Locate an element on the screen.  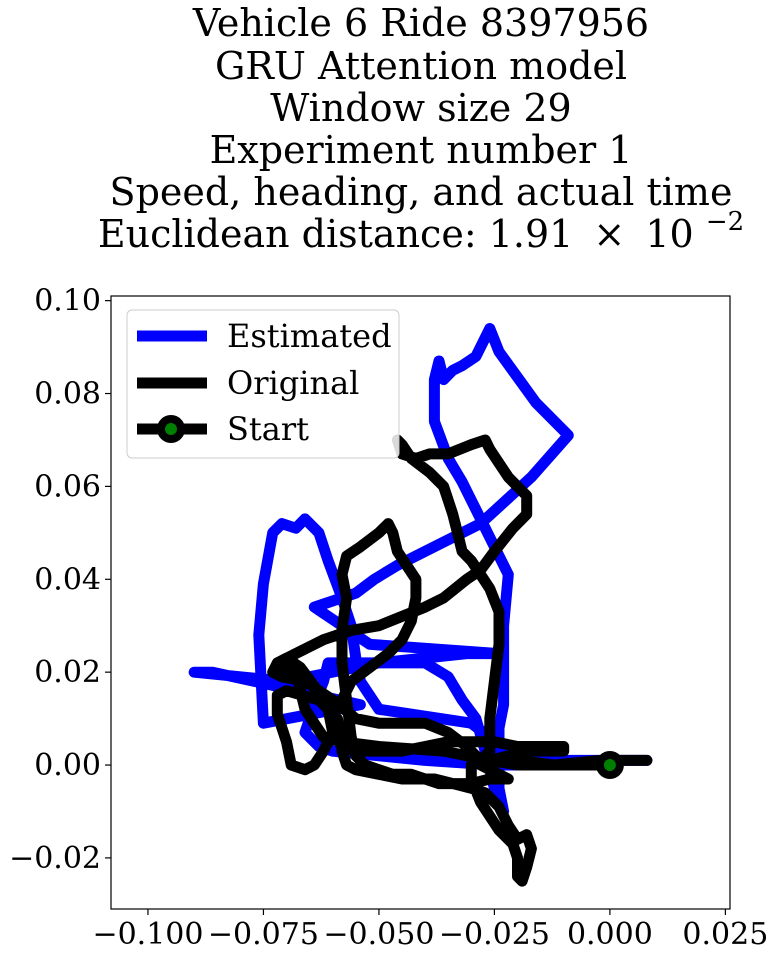
x-tick-label: 0.000 is located at coordinates (610, 934).